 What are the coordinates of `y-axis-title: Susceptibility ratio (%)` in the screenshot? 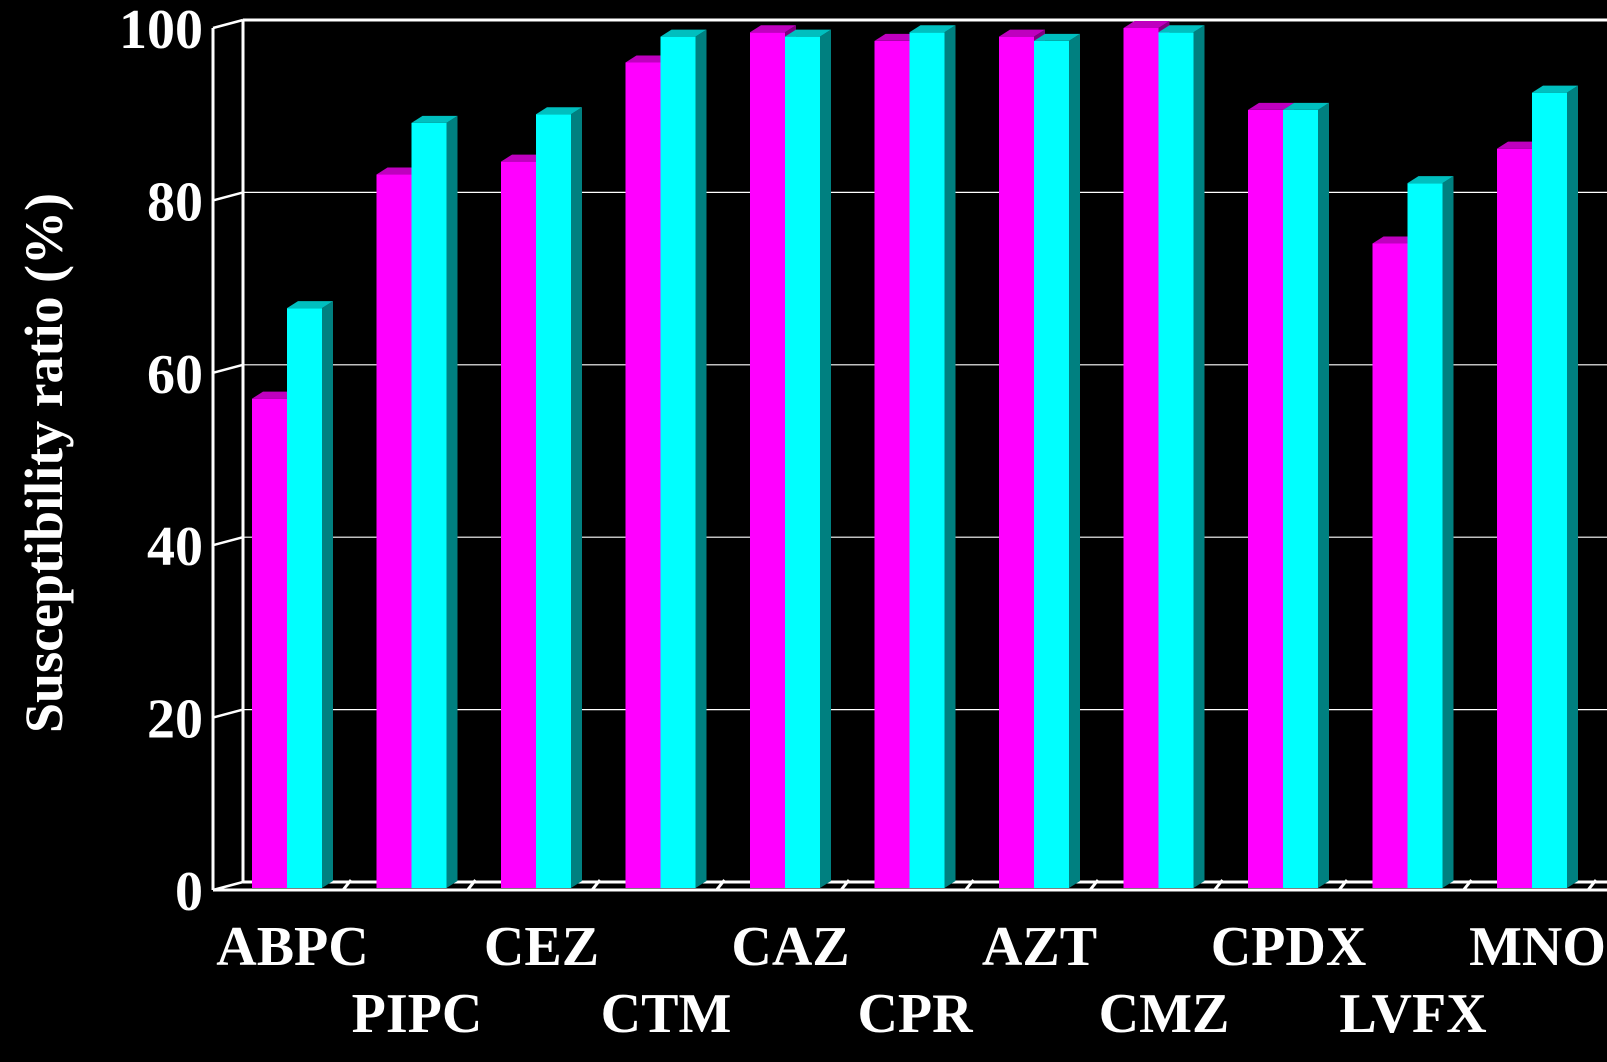 It's located at (44, 463).